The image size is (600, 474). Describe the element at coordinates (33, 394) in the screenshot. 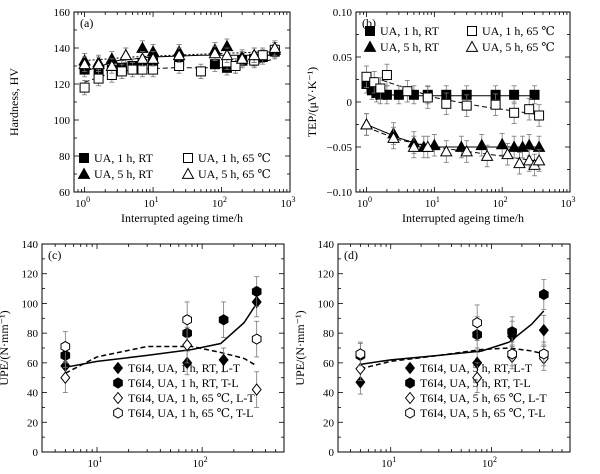

I see `y-tick-label: 40` at that location.